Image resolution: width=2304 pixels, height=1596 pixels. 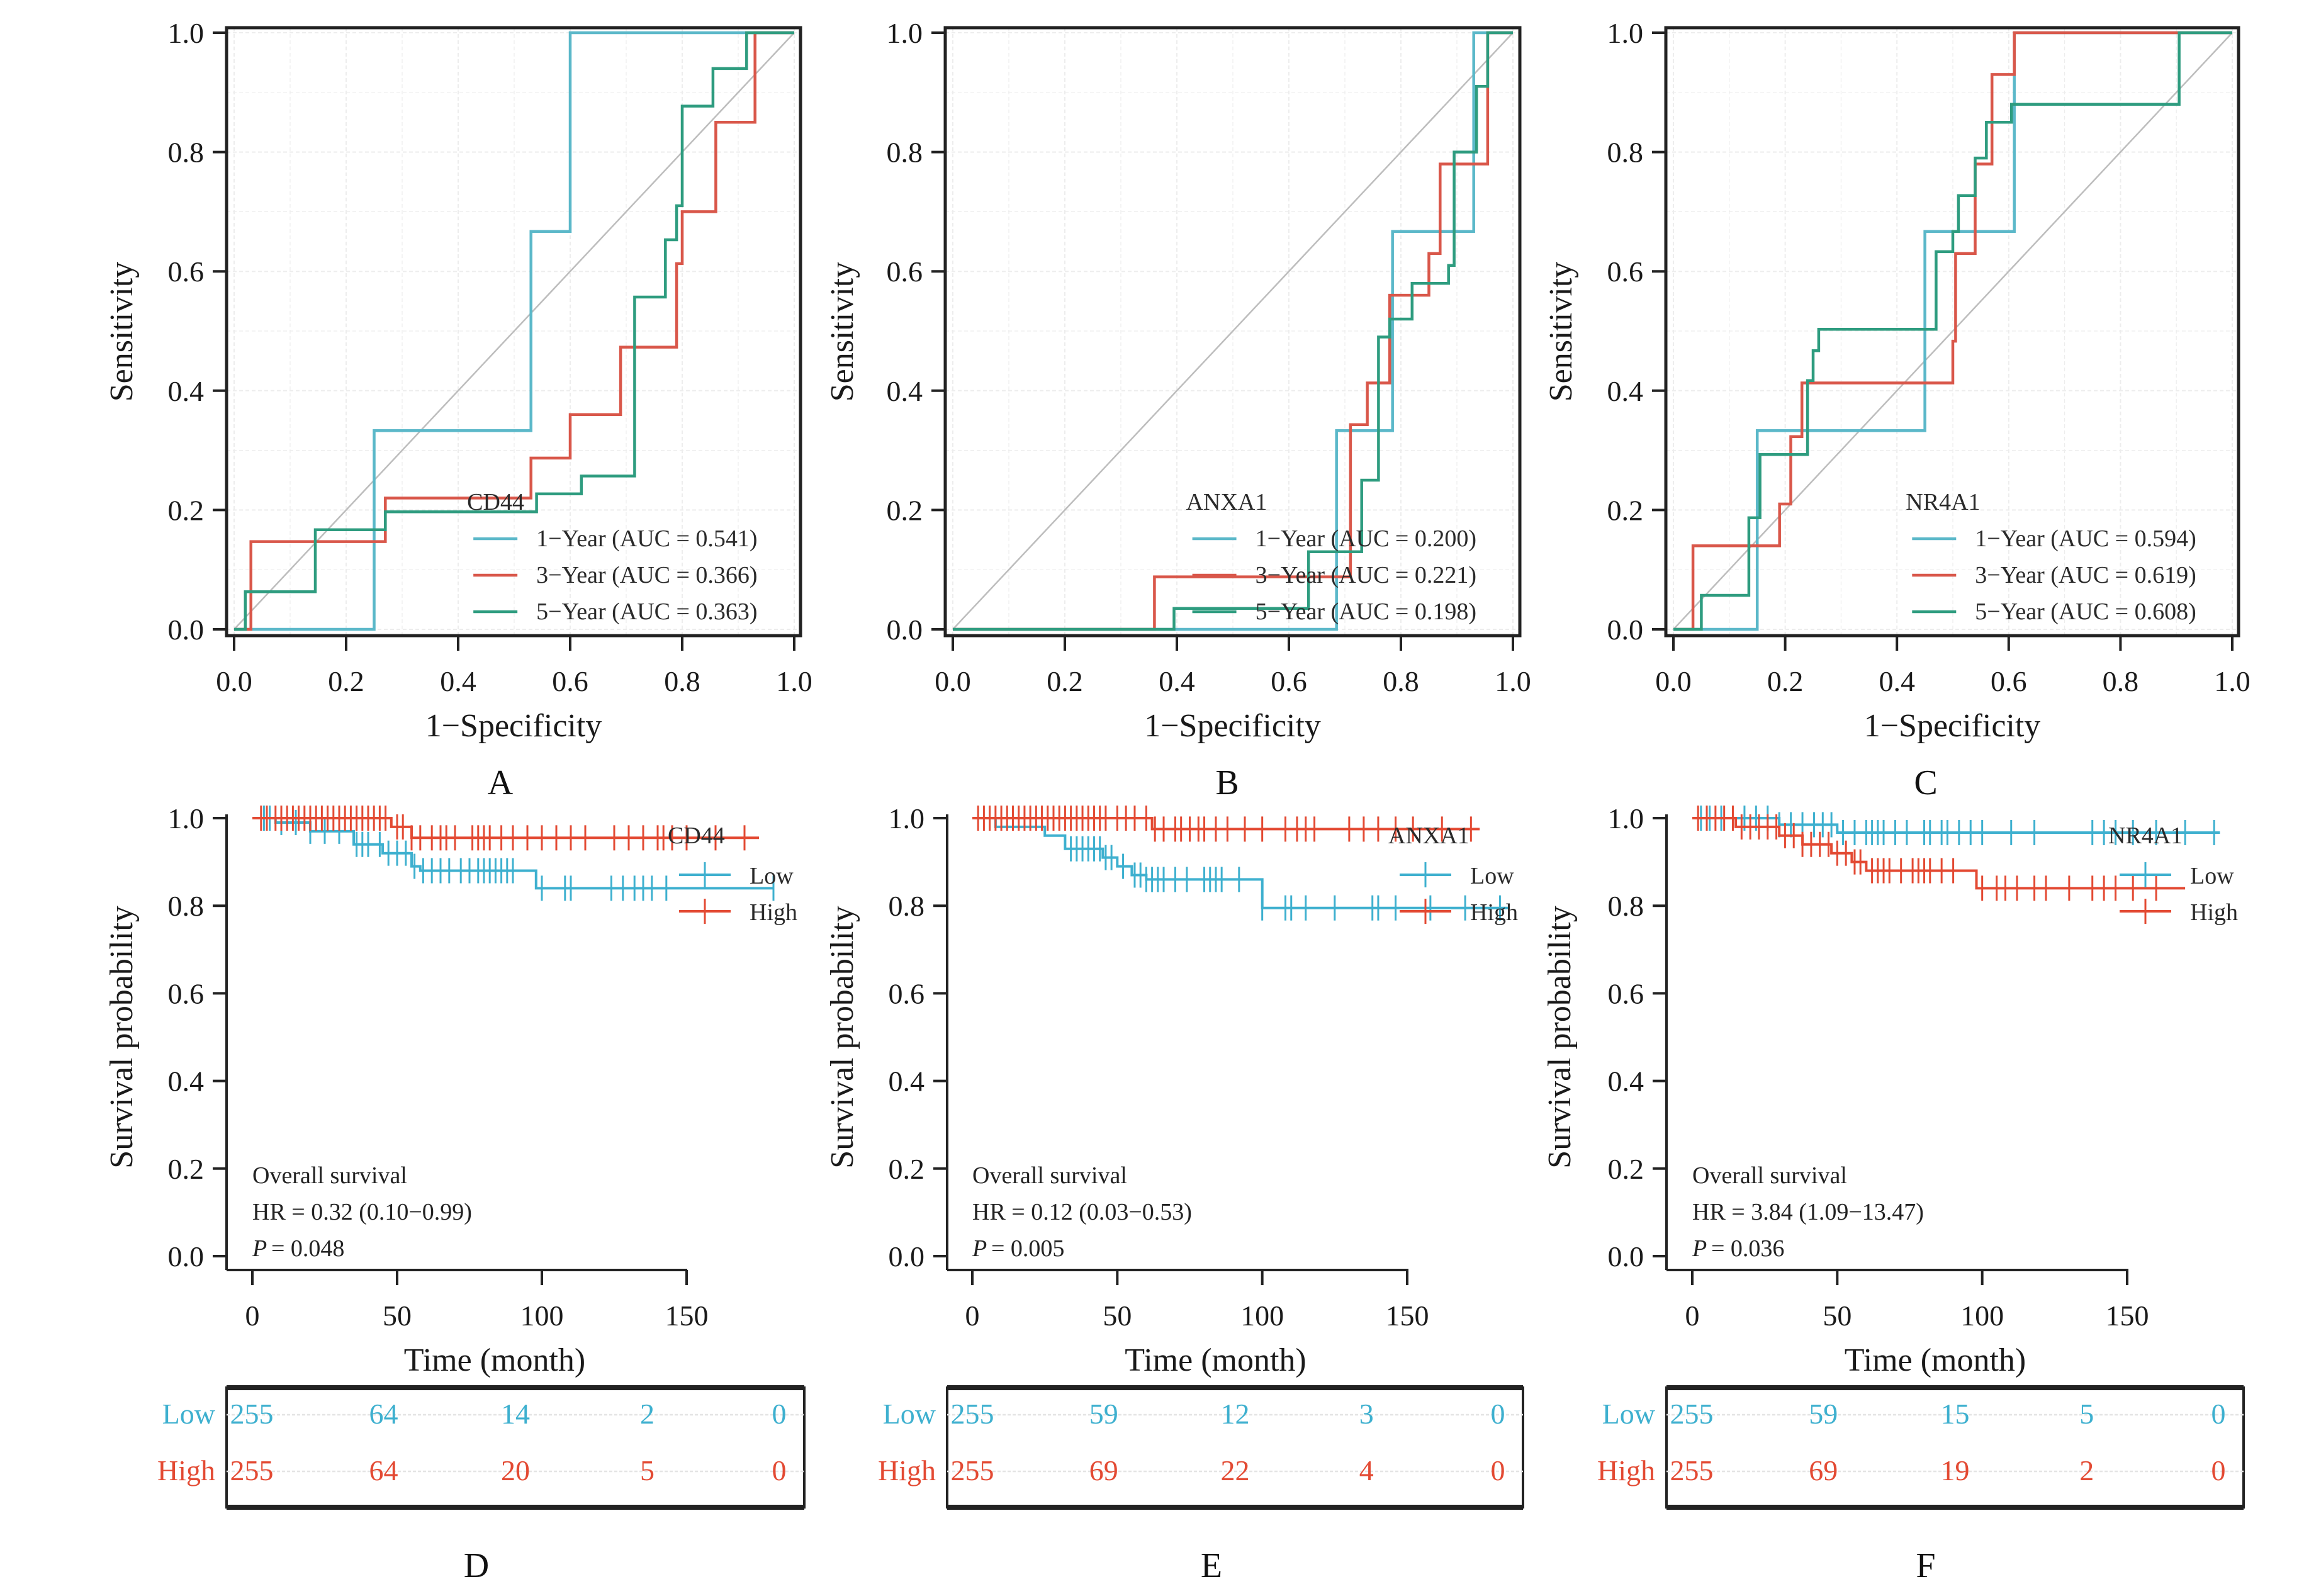 What do you see at coordinates (979, 1248) in the screenshot?
I see `p-label: P` at bounding box center [979, 1248].